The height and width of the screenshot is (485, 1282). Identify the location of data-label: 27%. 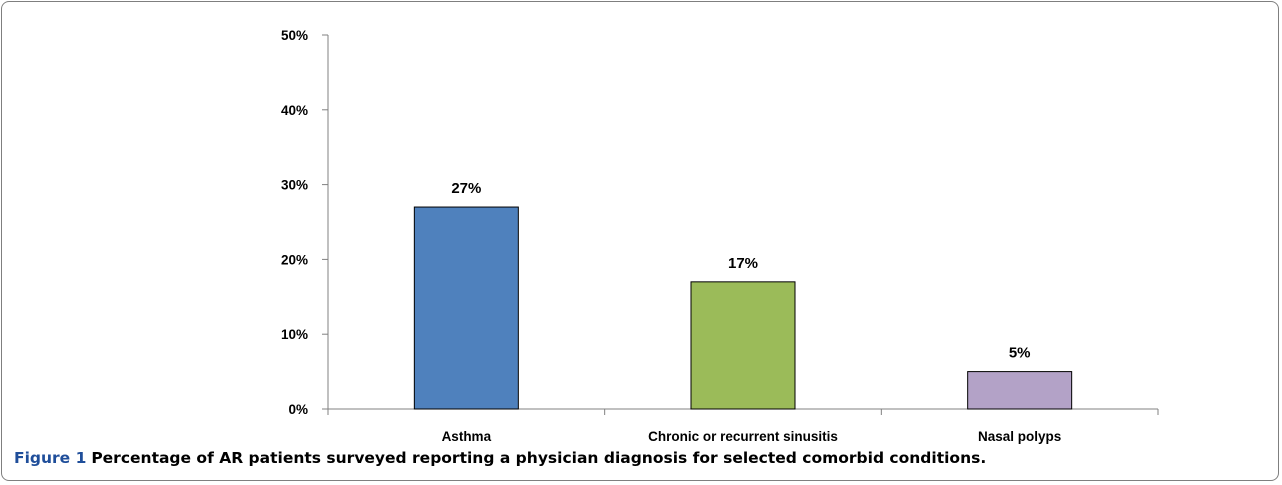
(466, 188).